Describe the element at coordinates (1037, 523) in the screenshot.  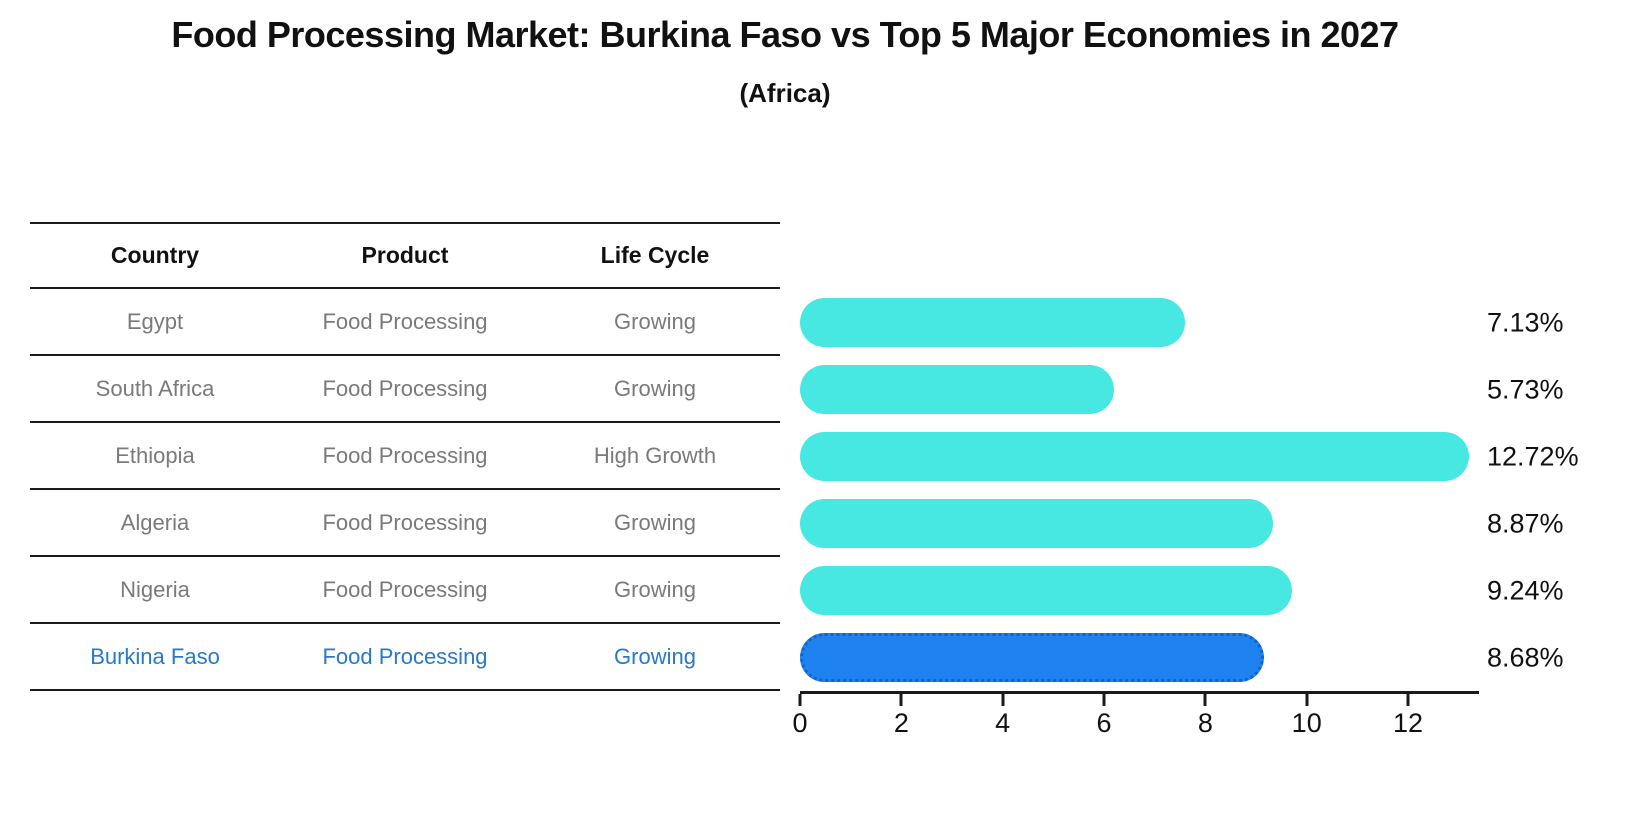
I see `bar-algeria` at that location.